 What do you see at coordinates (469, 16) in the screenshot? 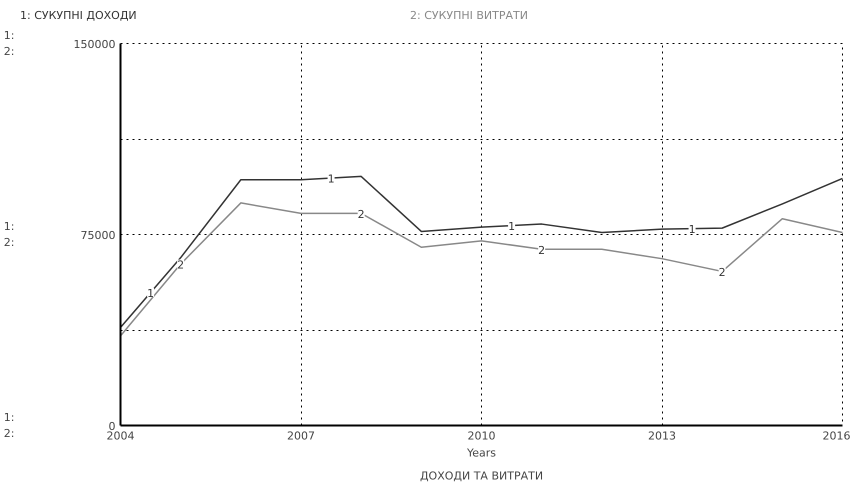
I see `text: 2: СУКУПНІ ВИТРАТИ` at bounding box center [469, 16].